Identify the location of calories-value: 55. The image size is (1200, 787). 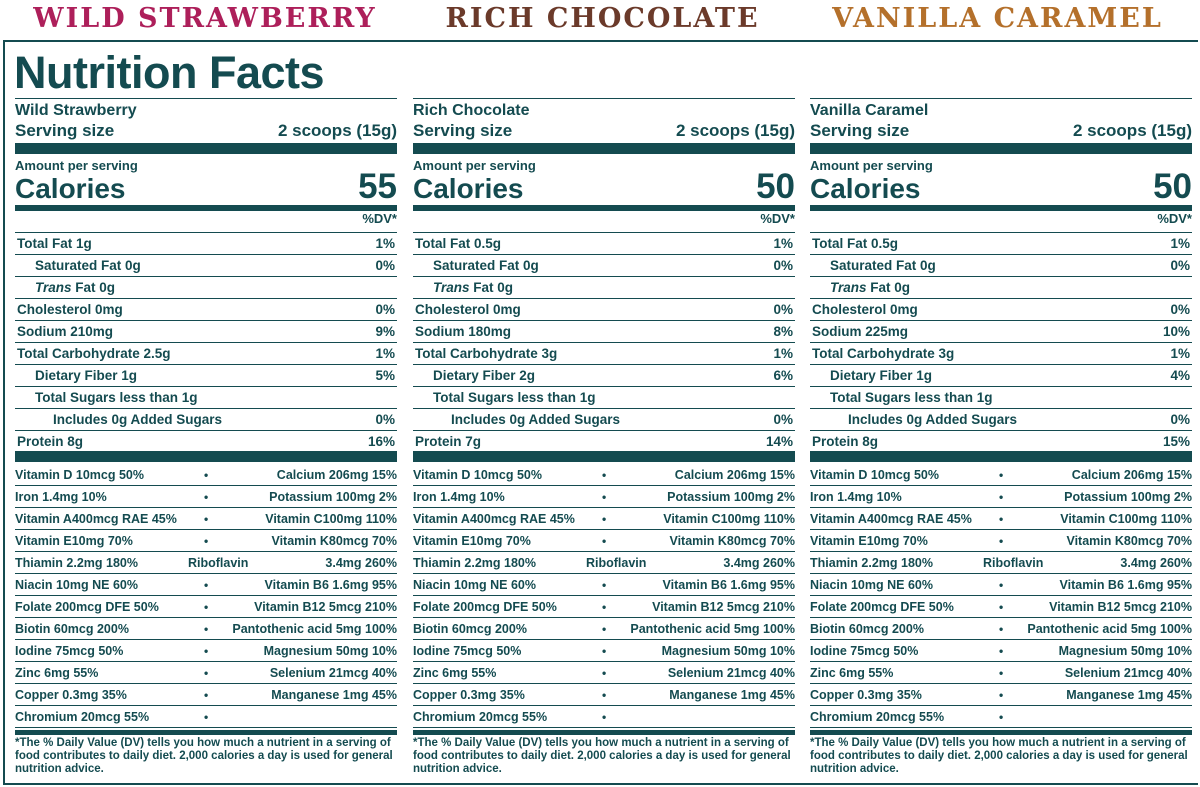
(377, 186).